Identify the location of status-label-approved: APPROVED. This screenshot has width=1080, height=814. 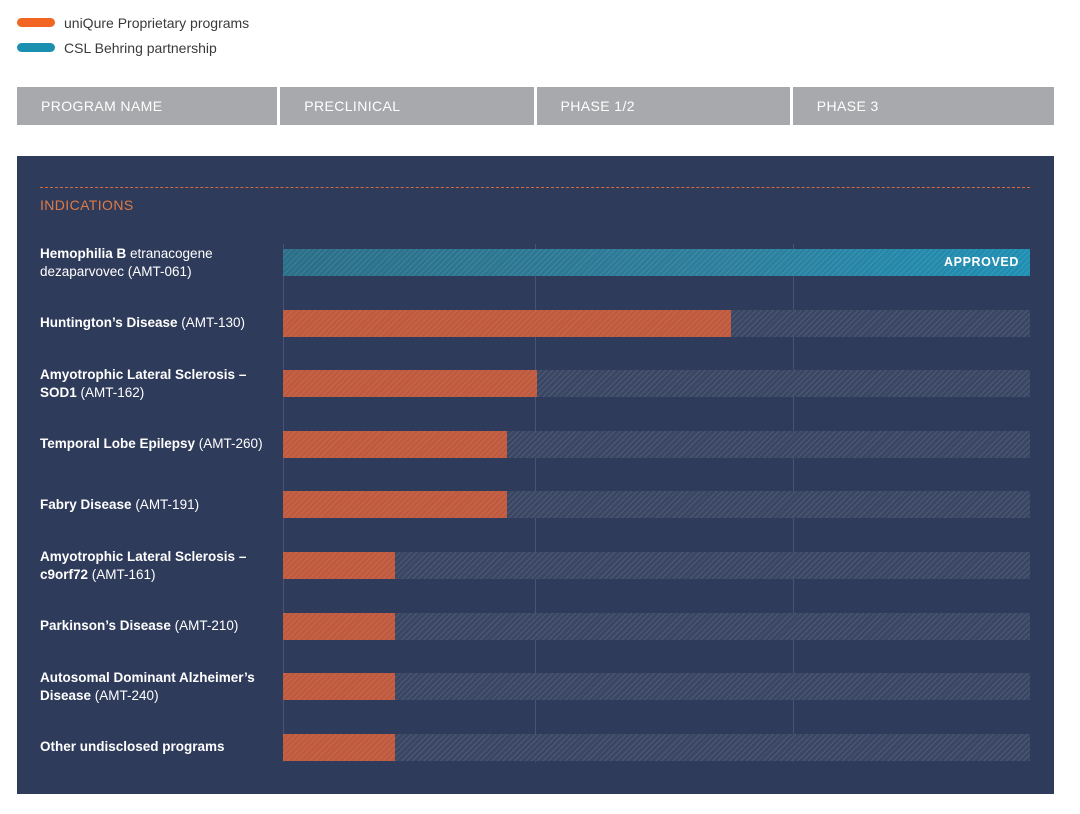
(981, 262).